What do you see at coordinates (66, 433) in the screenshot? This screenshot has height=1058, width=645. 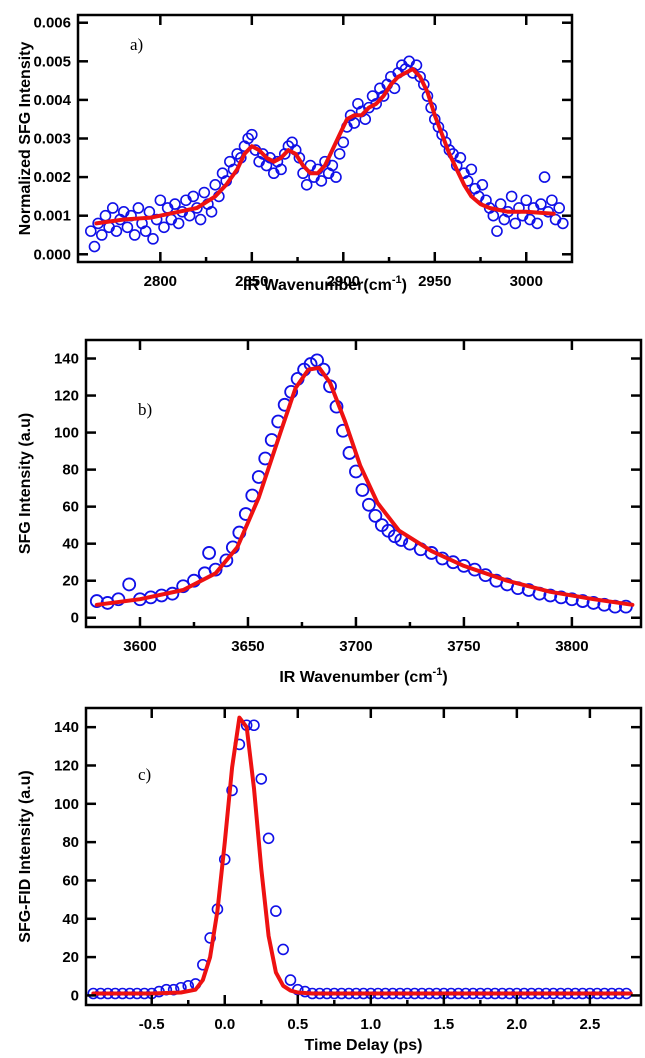 I see `y-tick-label: 100` at bounding box center [66, 433].